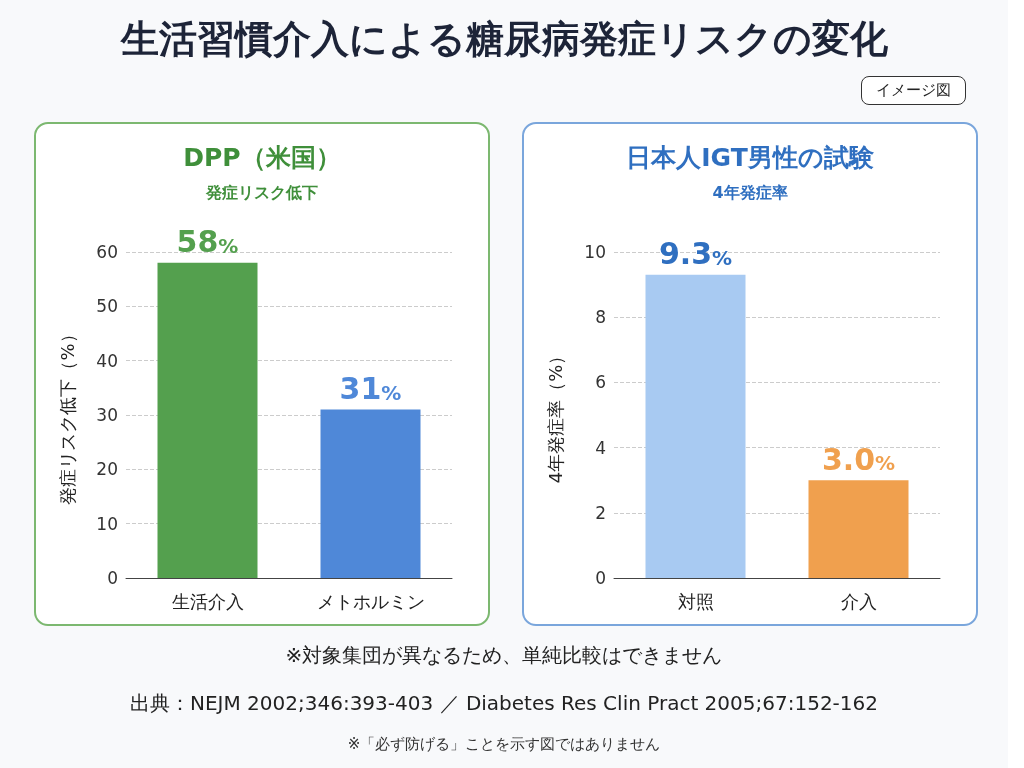 This screenshot has width=1024, height=768. Describe the element at coordinates (504, 744) in the screenshot. I see `text: ※「必ず防げる」ことを示す図ではありません` at that location.